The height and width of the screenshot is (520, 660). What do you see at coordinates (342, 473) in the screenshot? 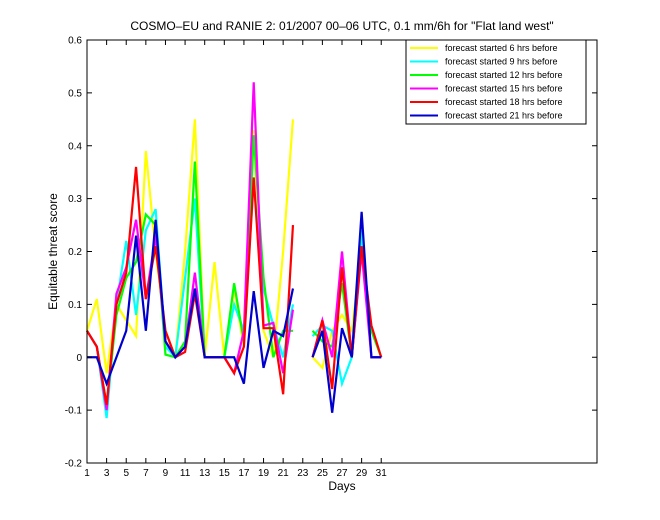
I see `x-tick-label: 27` at bounding box center [342, 473].